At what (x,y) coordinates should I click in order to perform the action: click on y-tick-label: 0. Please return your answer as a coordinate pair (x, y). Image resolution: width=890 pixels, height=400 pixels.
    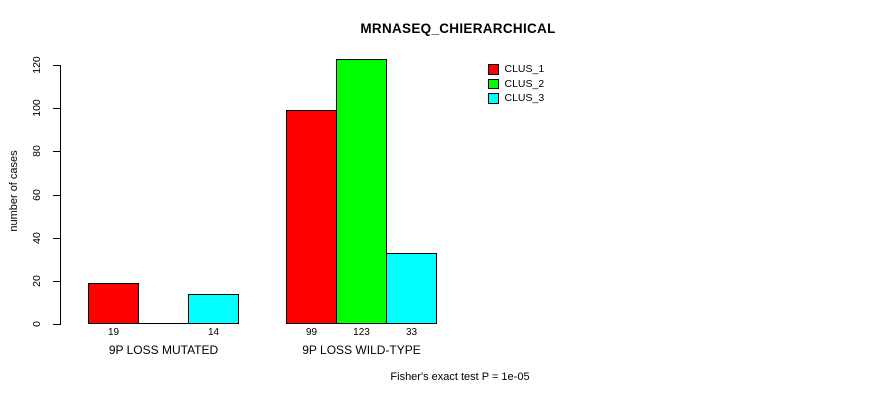
    Looking at the image, I should click on (37, 324).